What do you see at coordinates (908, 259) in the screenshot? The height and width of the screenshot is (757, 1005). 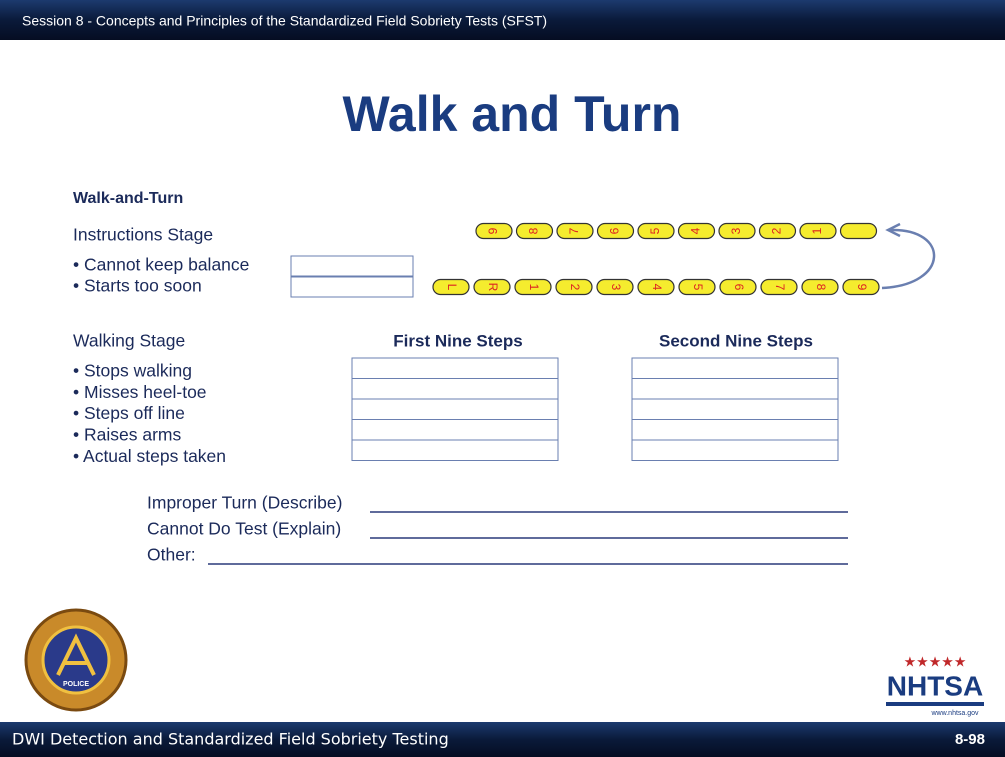 I see `turn-arrow` at bounding box center [908, 259].